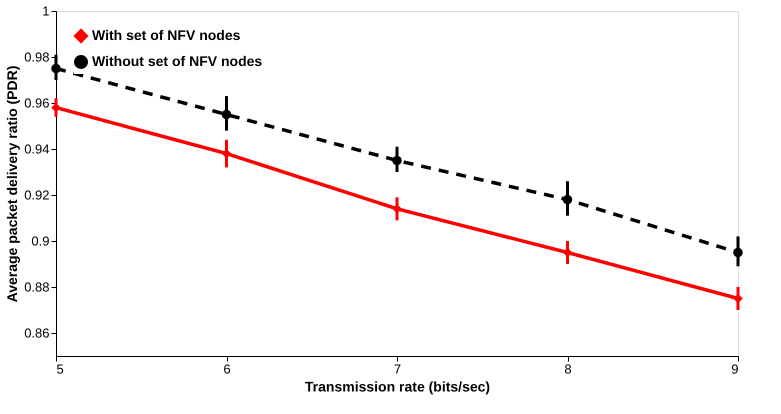 Image resolution: width=781 pixels, height=414 pixels. I want to click on y-tick-label: 0.94, so click(37, 149).